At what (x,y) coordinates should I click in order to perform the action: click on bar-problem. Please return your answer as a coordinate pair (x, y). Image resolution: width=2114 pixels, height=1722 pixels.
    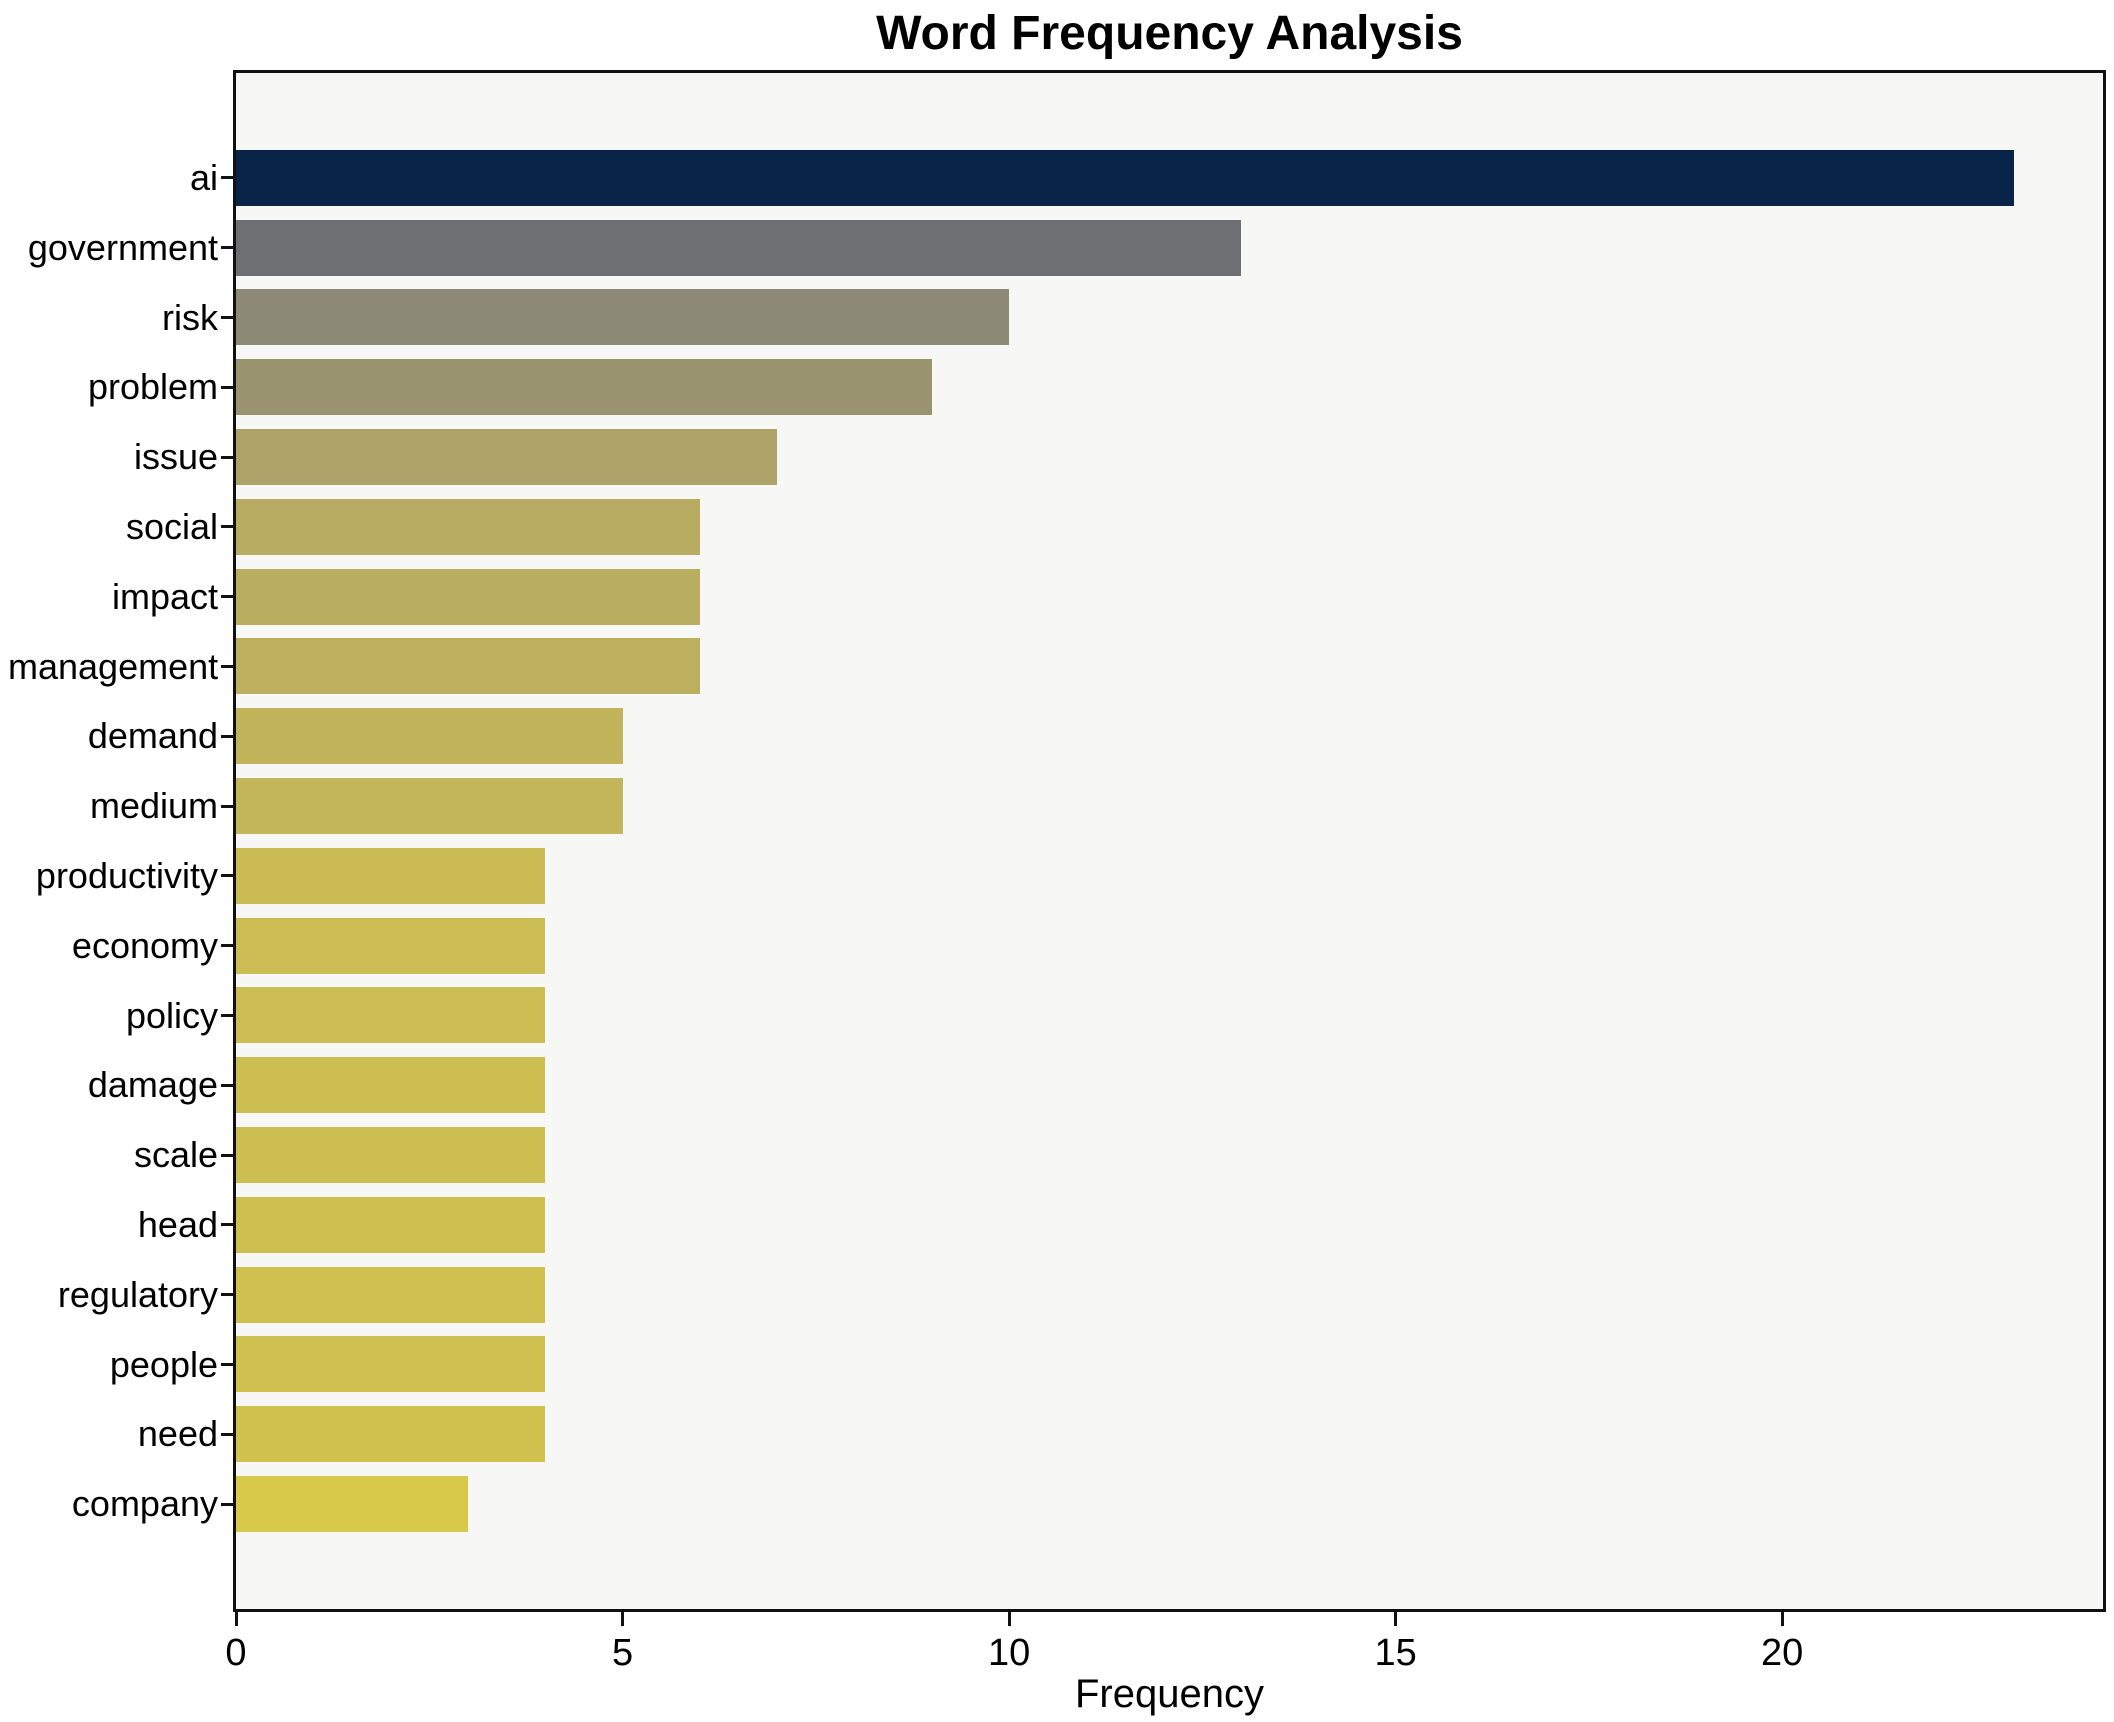
    Looking at the image, I should click on (584, 387).